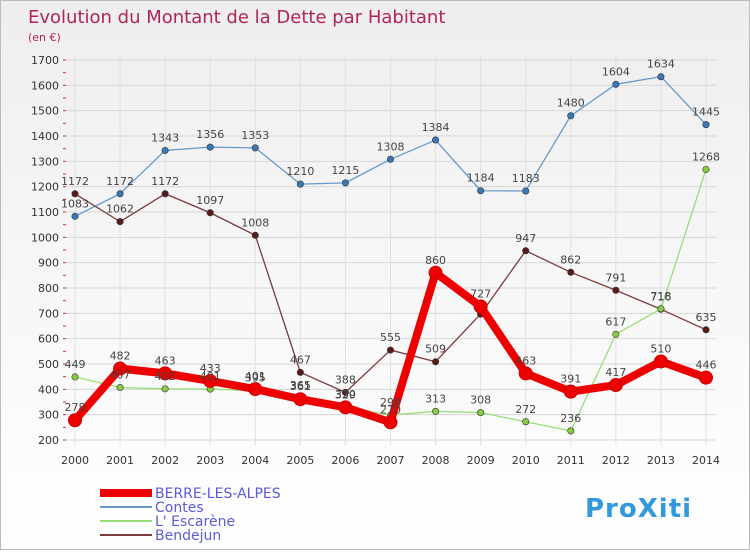  Describe the element at coordinates (160, 536) in the screenshot. I see `legend-item: Bendejun` at that location.